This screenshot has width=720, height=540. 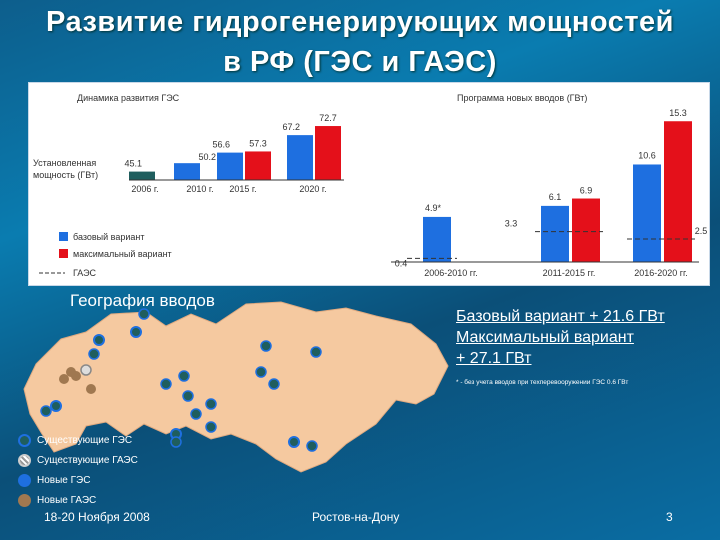 I want to click on new-hpp-icon, so click(x=24, y=480).